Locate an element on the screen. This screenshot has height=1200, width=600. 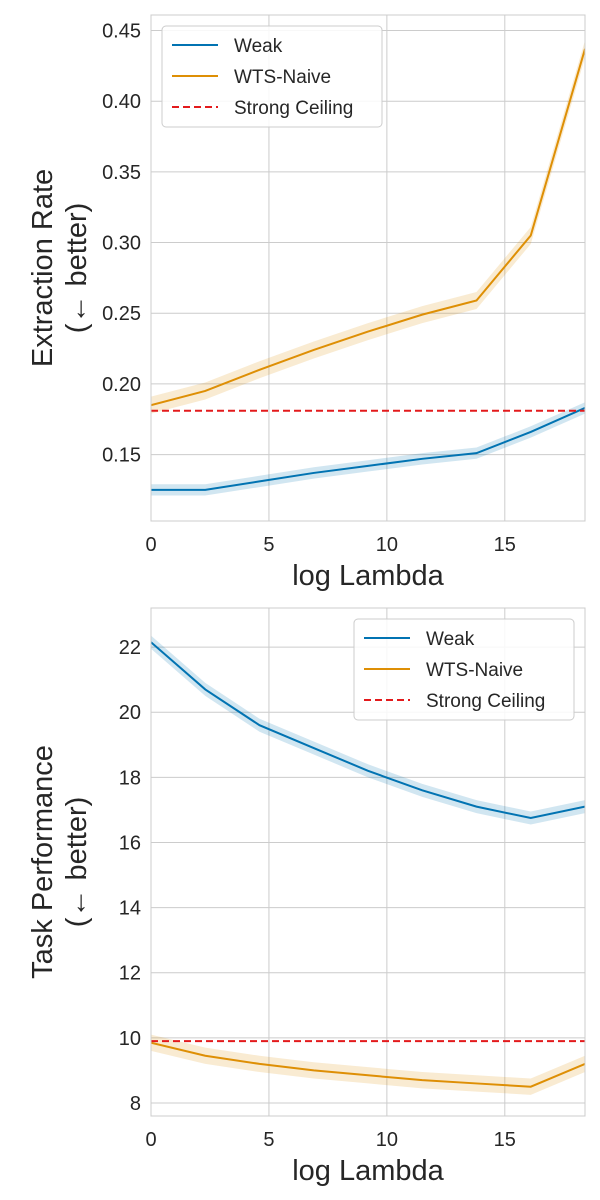
y-tick-label: 0.15 is located at coordinates (121, 456).